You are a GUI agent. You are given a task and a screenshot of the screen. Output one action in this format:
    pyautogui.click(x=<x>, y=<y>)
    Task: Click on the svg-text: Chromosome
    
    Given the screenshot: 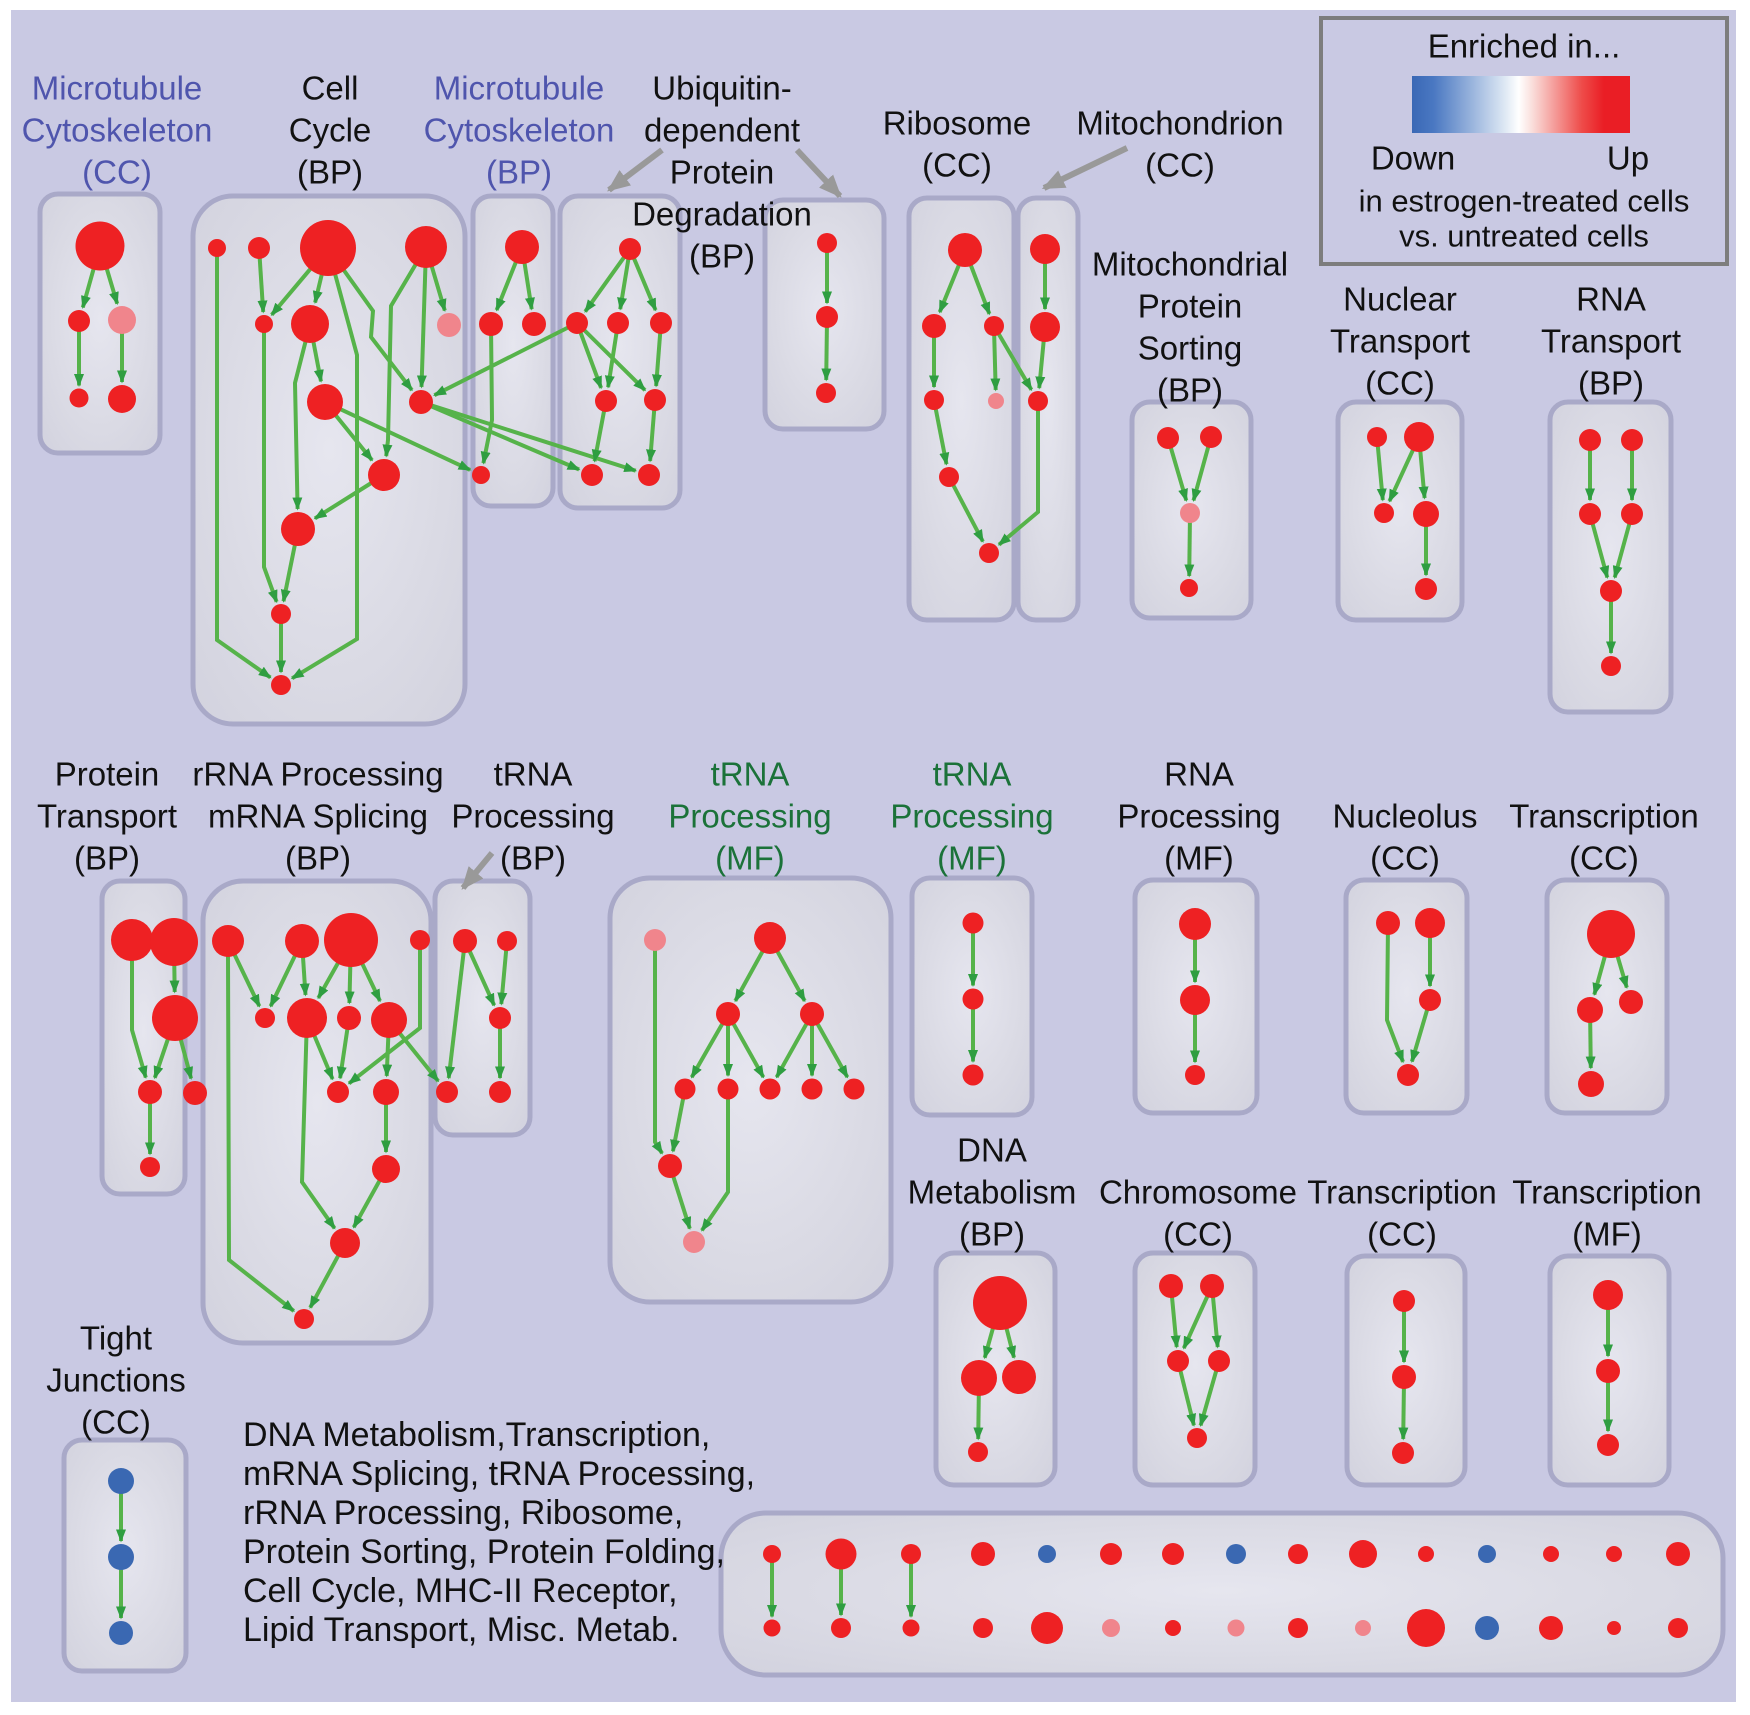 What is the action you would take?
    pyautogui.click(x=1198, y=1192)
    